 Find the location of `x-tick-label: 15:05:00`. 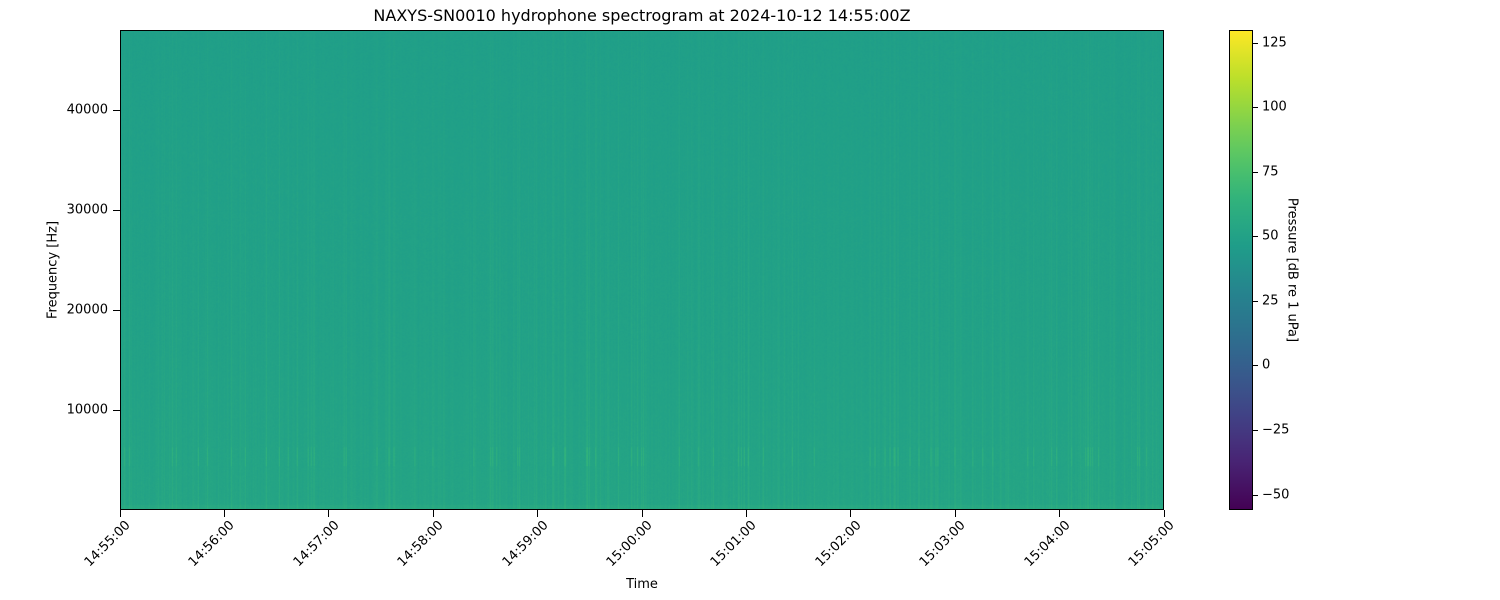

x-tick-label: 15:05:00 is located at coordinates (1151, 544).